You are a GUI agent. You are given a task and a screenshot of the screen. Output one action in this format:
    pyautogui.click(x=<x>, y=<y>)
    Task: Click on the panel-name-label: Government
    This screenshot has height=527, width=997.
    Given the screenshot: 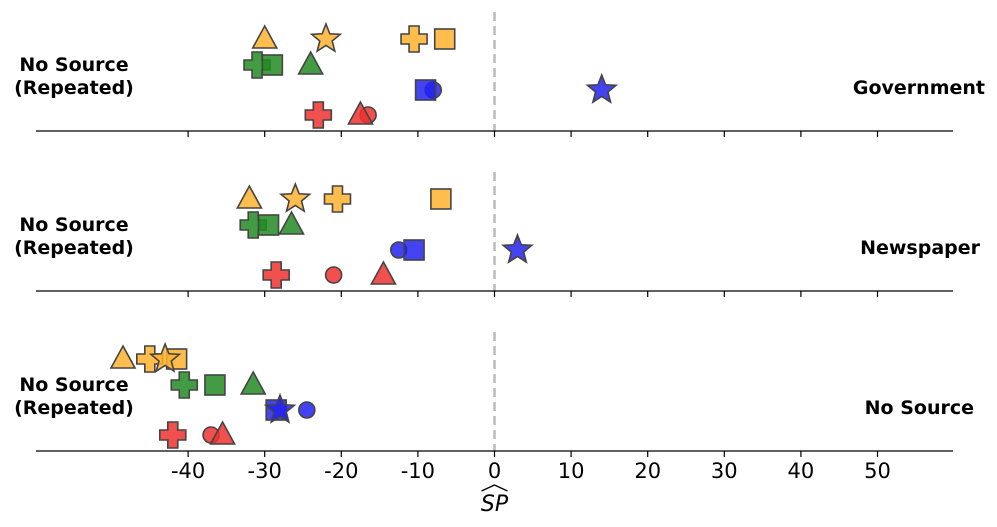 What is the action you would take?
    pyautogui.click(x=919, y=88)
    